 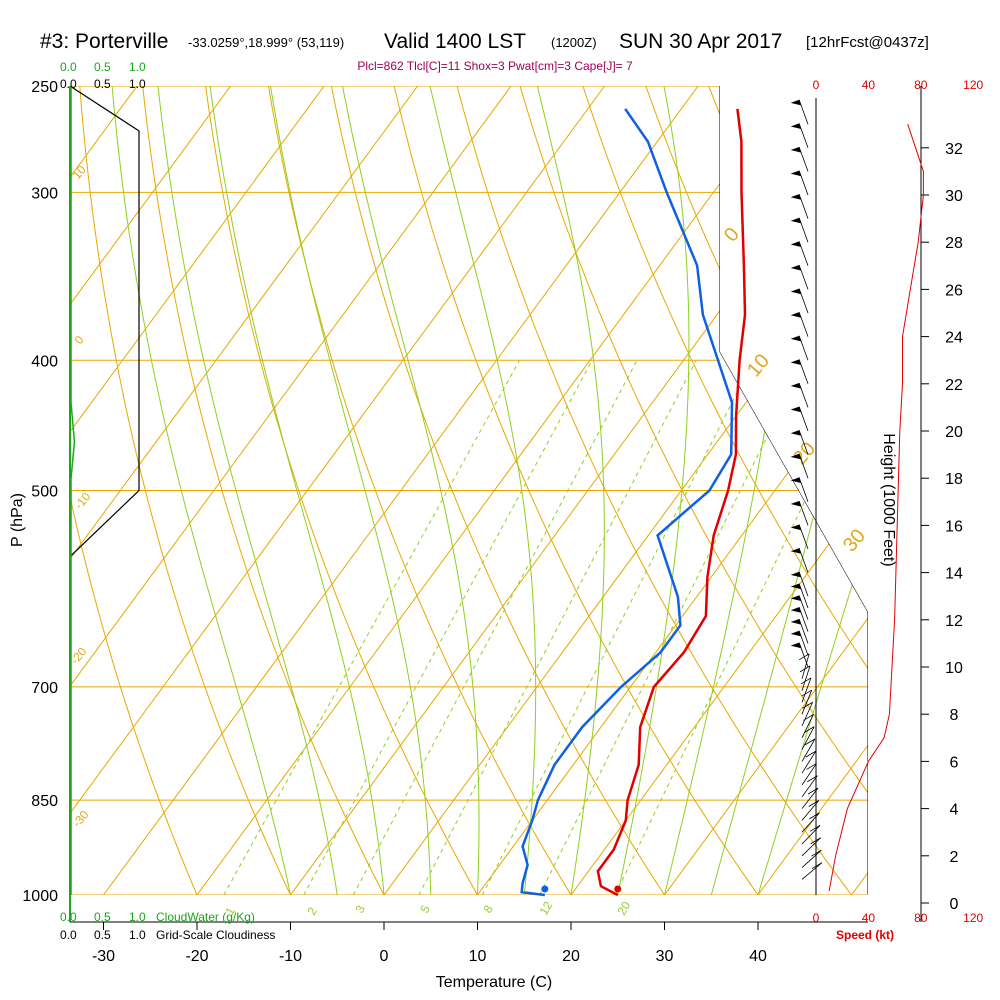 What do you see at coordinates (954, 668) in the screenshot?
I see `height-tick-label: 10` at bounding box center [954, 668].